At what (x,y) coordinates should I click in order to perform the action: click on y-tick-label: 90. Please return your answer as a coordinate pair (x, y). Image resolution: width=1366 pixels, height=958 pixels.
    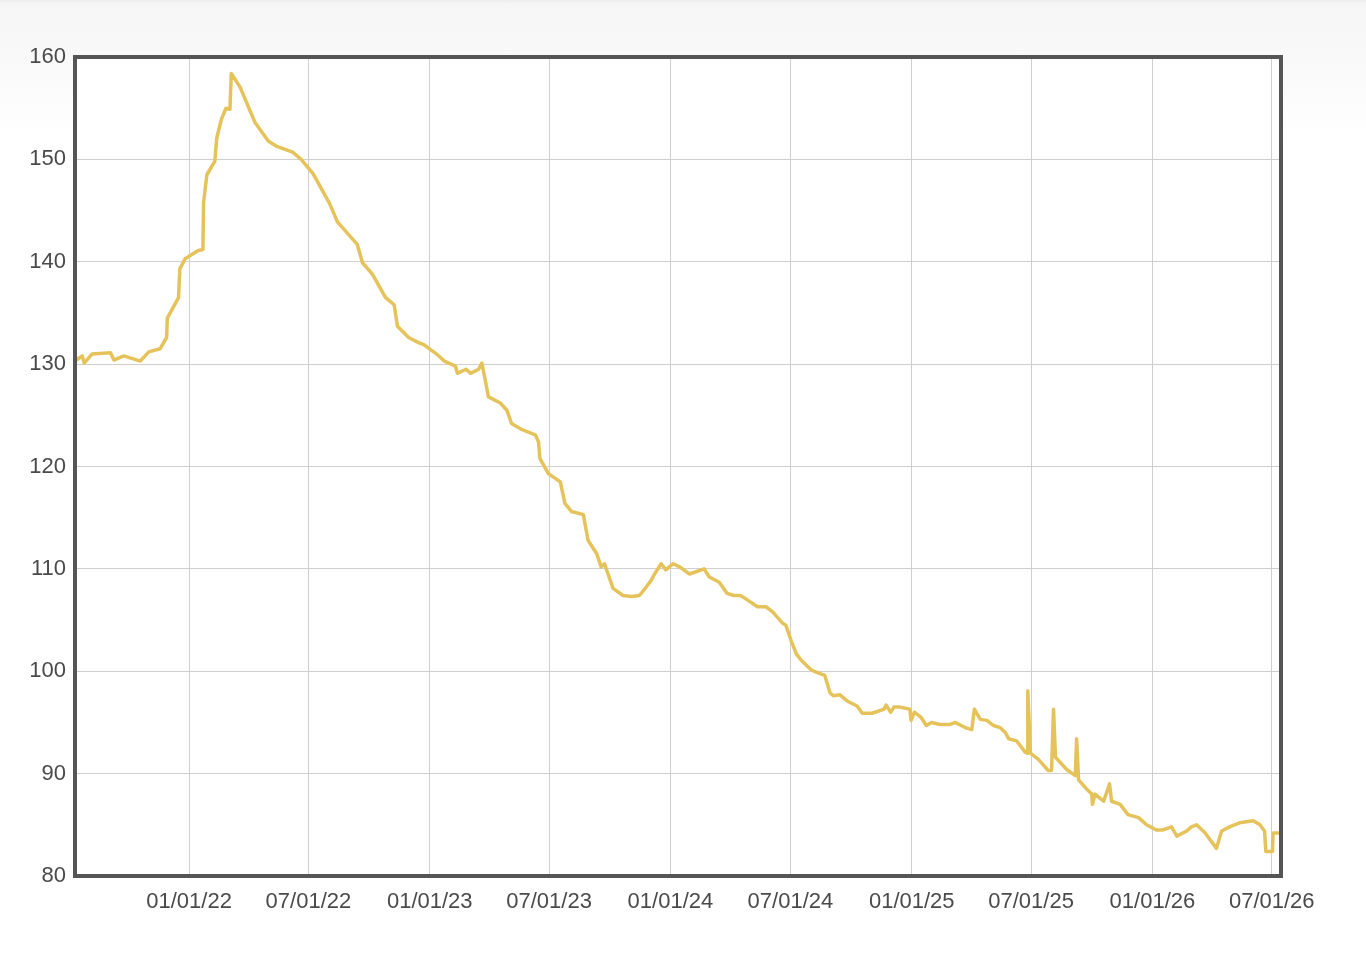
    Looking at the image, I should click on (53, 772).